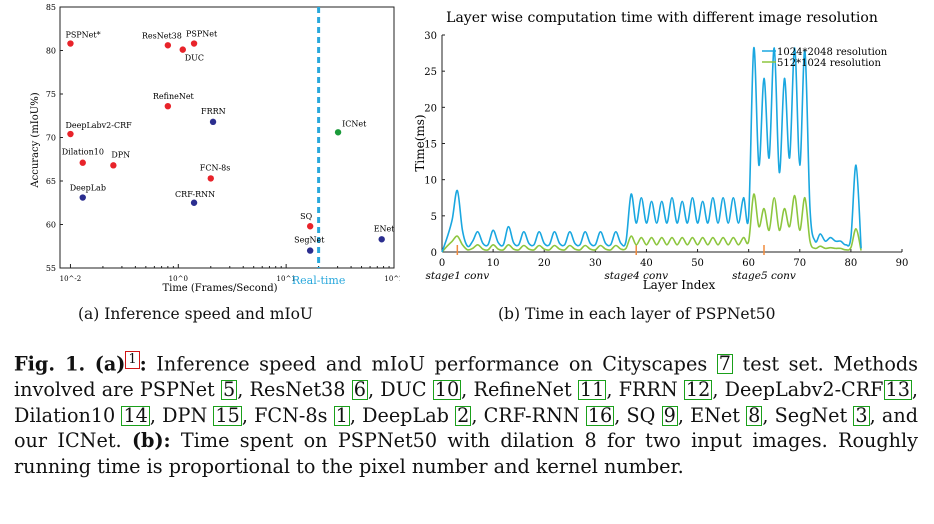 The image size is (934, 524). Describe the element at coordinates (51, 268) in the screenshot. I see `y-tick-label: 55` at that location.